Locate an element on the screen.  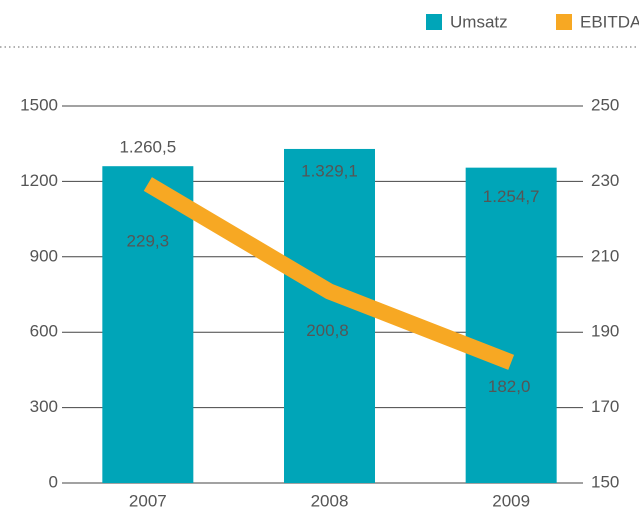
legend-label: Umsatz is located at coordinates (479, 21).